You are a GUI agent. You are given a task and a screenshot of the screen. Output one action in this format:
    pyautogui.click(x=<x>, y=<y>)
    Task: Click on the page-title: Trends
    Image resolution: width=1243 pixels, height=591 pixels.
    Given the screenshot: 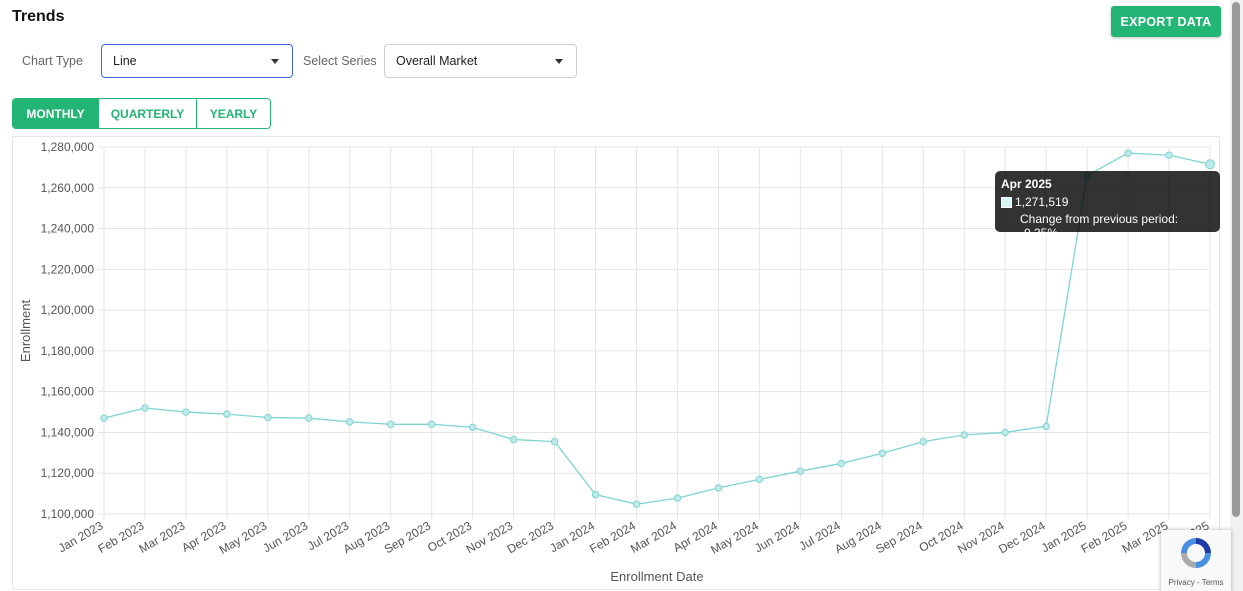 What is the action you would take?
    pyautogui.click(x=38, y=16)
    